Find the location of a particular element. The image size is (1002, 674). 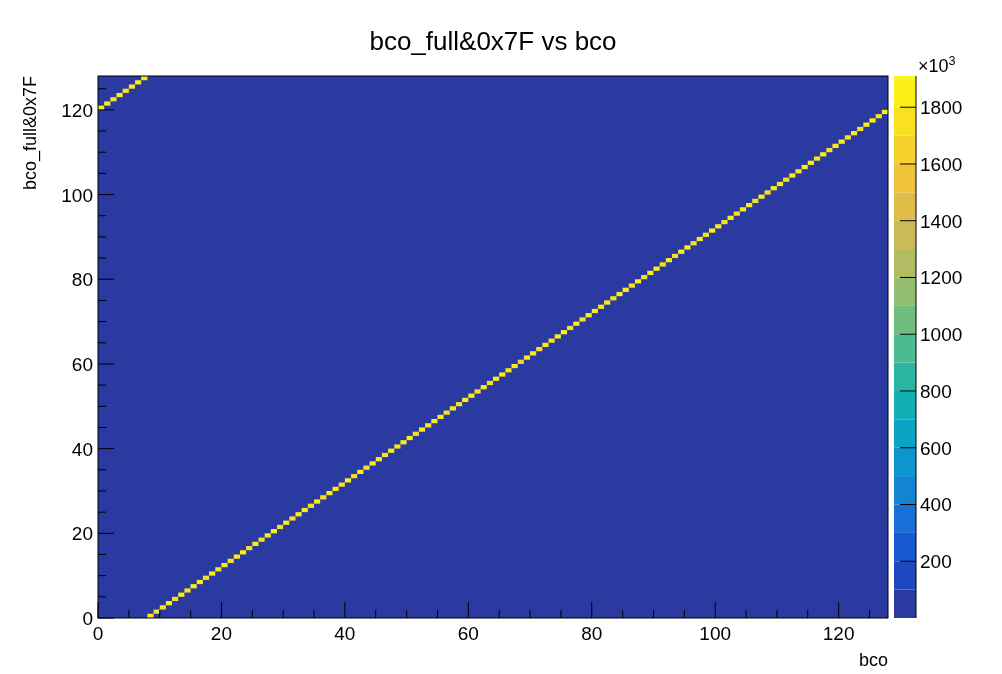

color-bar-label: 1800 is located at coordinates (941, 108).